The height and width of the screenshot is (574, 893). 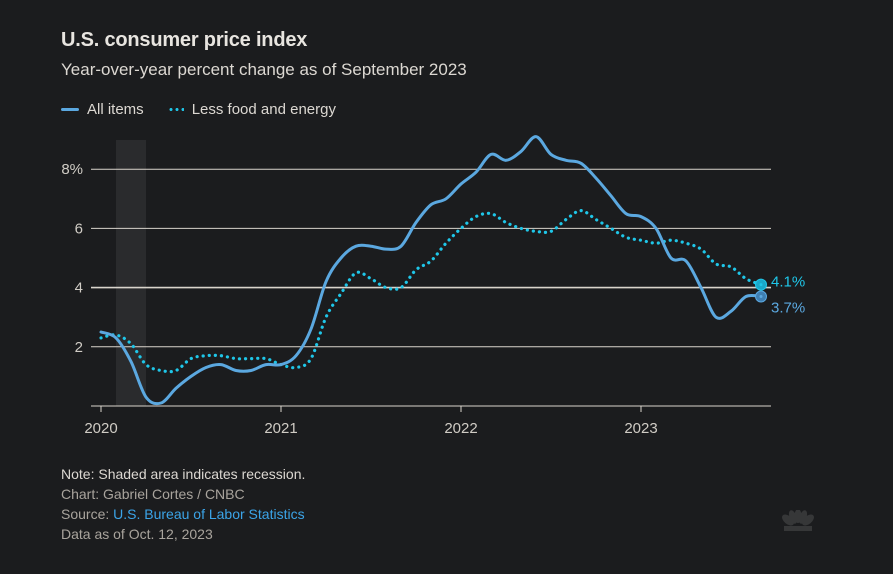 I want to click on footer-source: Source: U.S. Bureau of Labor Statistics, so click(x=183, y=514).